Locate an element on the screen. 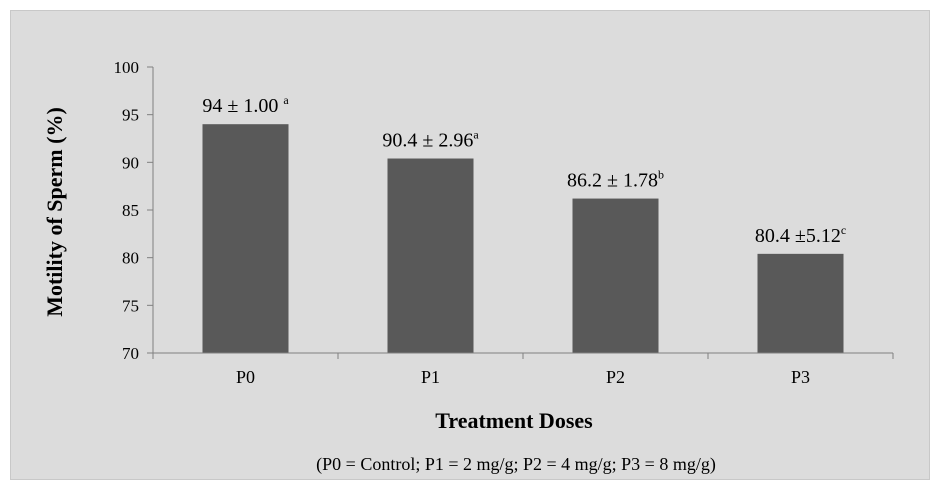 This screenshot has width=938, height=488. y-tick-label: 100 is located at coordinates (127, 67).